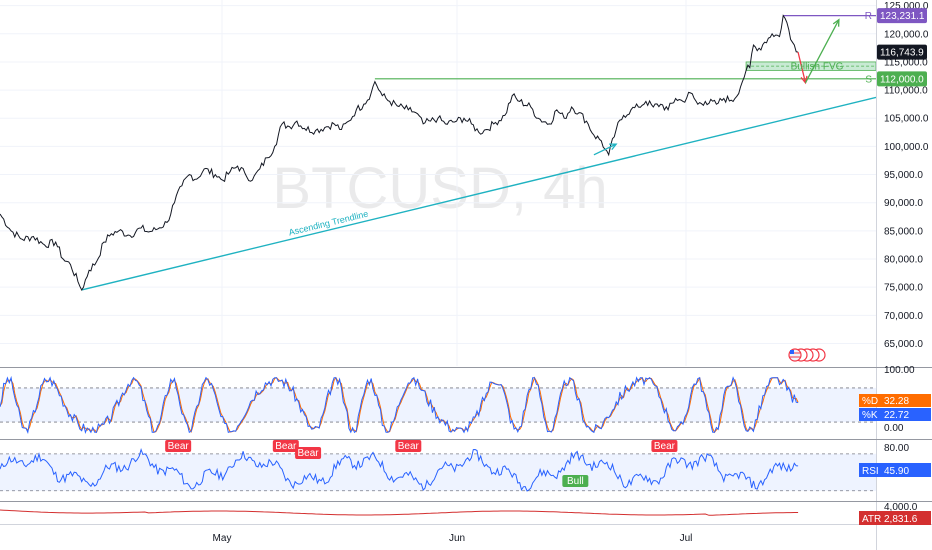  Describe the element at coordinates (903, 231) in the screenshot. I see `y-tick-label: 85,000.0` at that location.